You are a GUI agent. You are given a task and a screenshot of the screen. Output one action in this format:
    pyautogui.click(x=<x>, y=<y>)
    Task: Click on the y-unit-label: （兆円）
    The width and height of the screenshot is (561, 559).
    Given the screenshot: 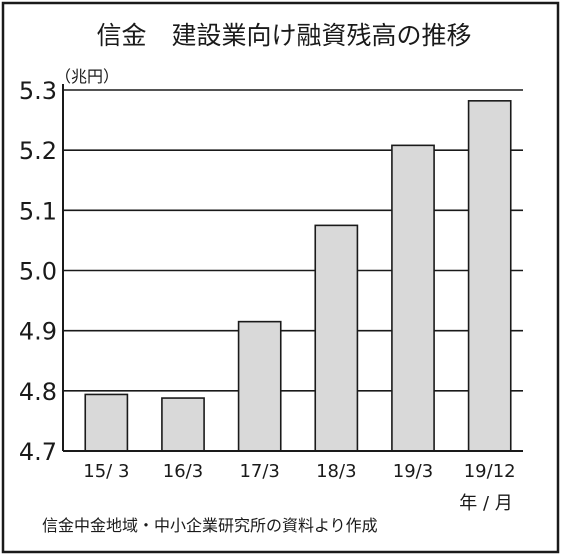 What is the action you would take?
    pyautogui.click(x=87, y=76)
    